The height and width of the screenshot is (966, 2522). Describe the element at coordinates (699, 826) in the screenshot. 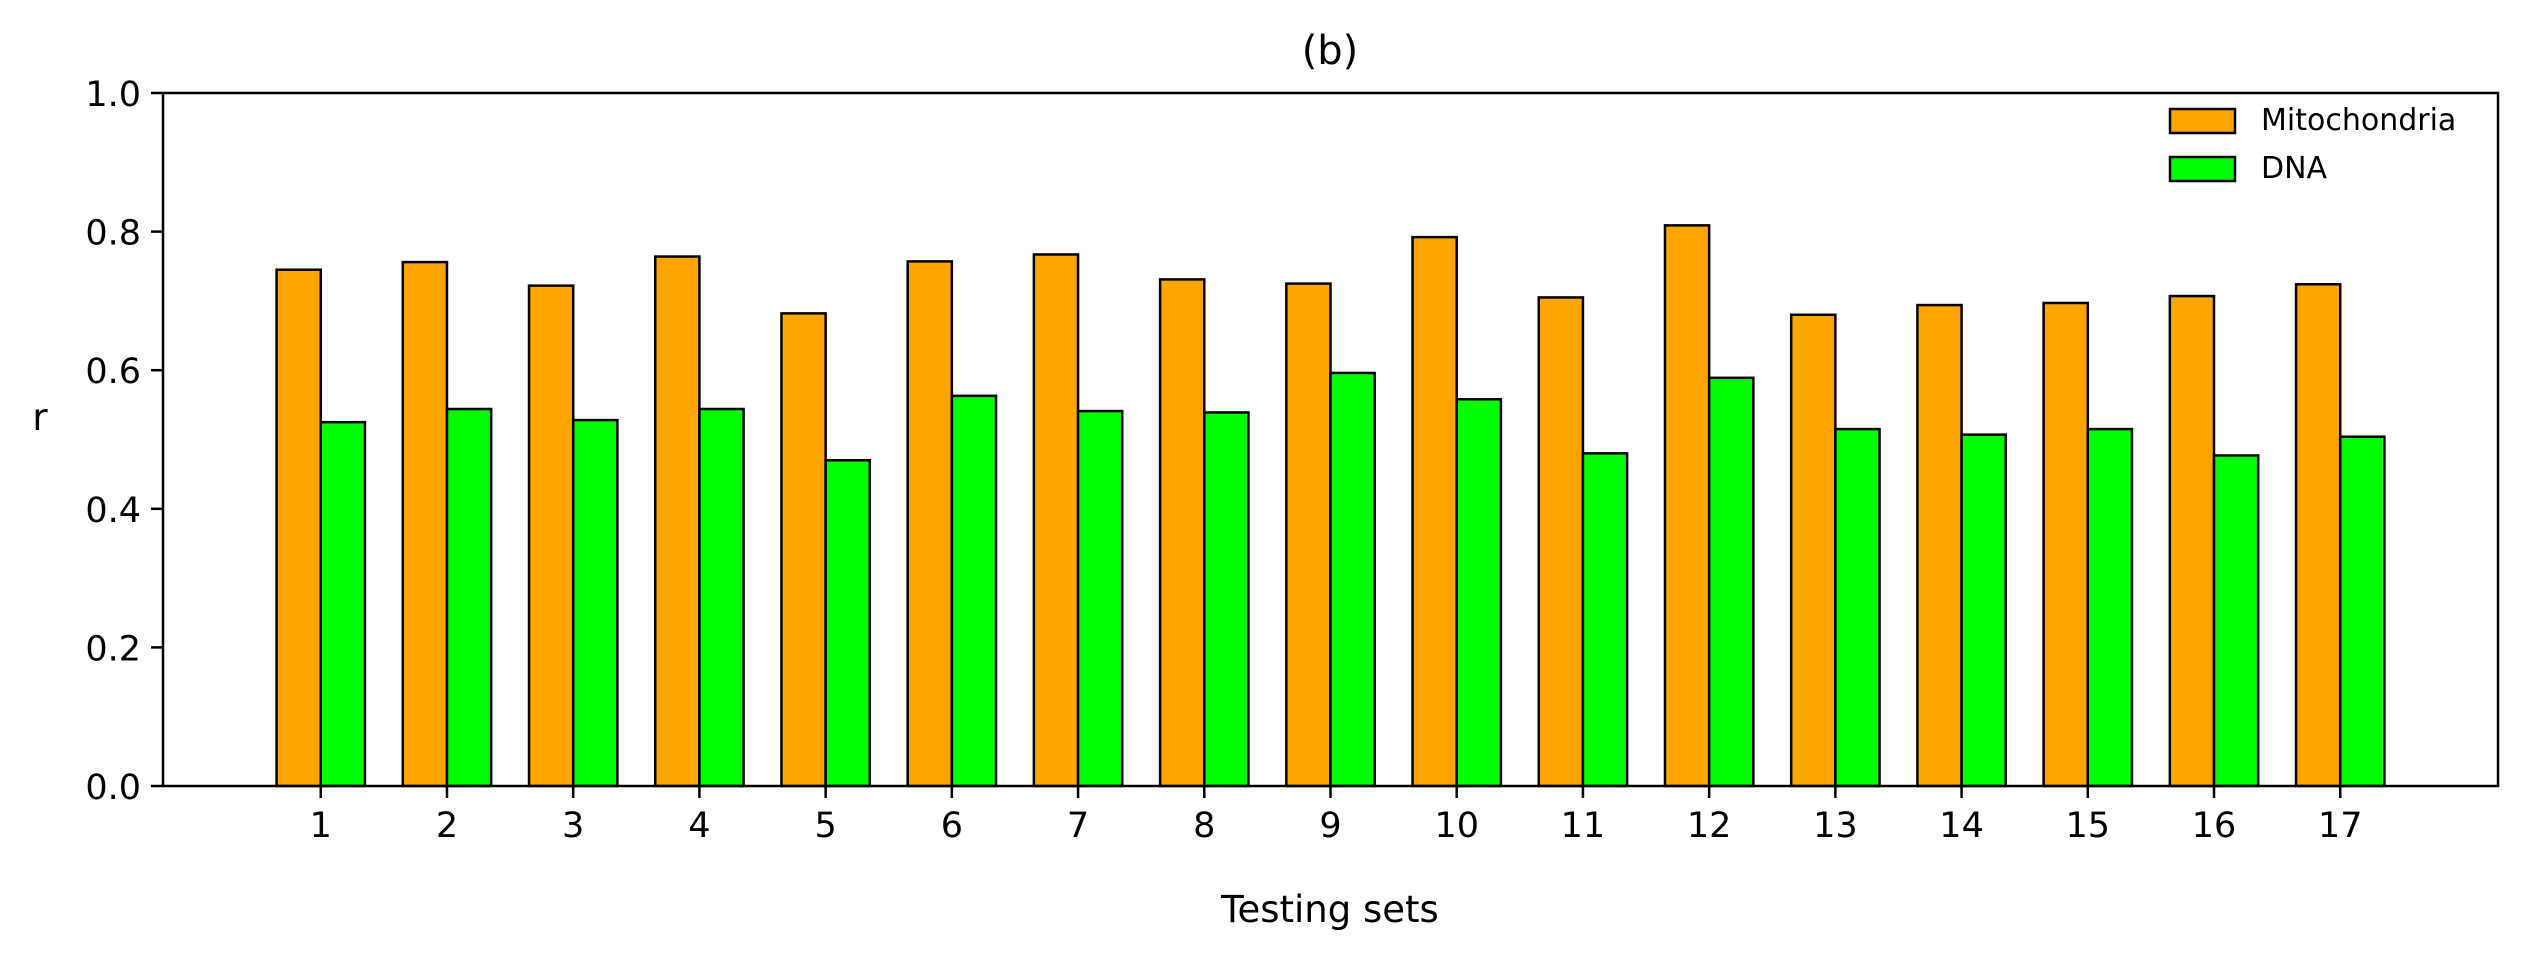

I see `x-tick-label: 4` at that location.